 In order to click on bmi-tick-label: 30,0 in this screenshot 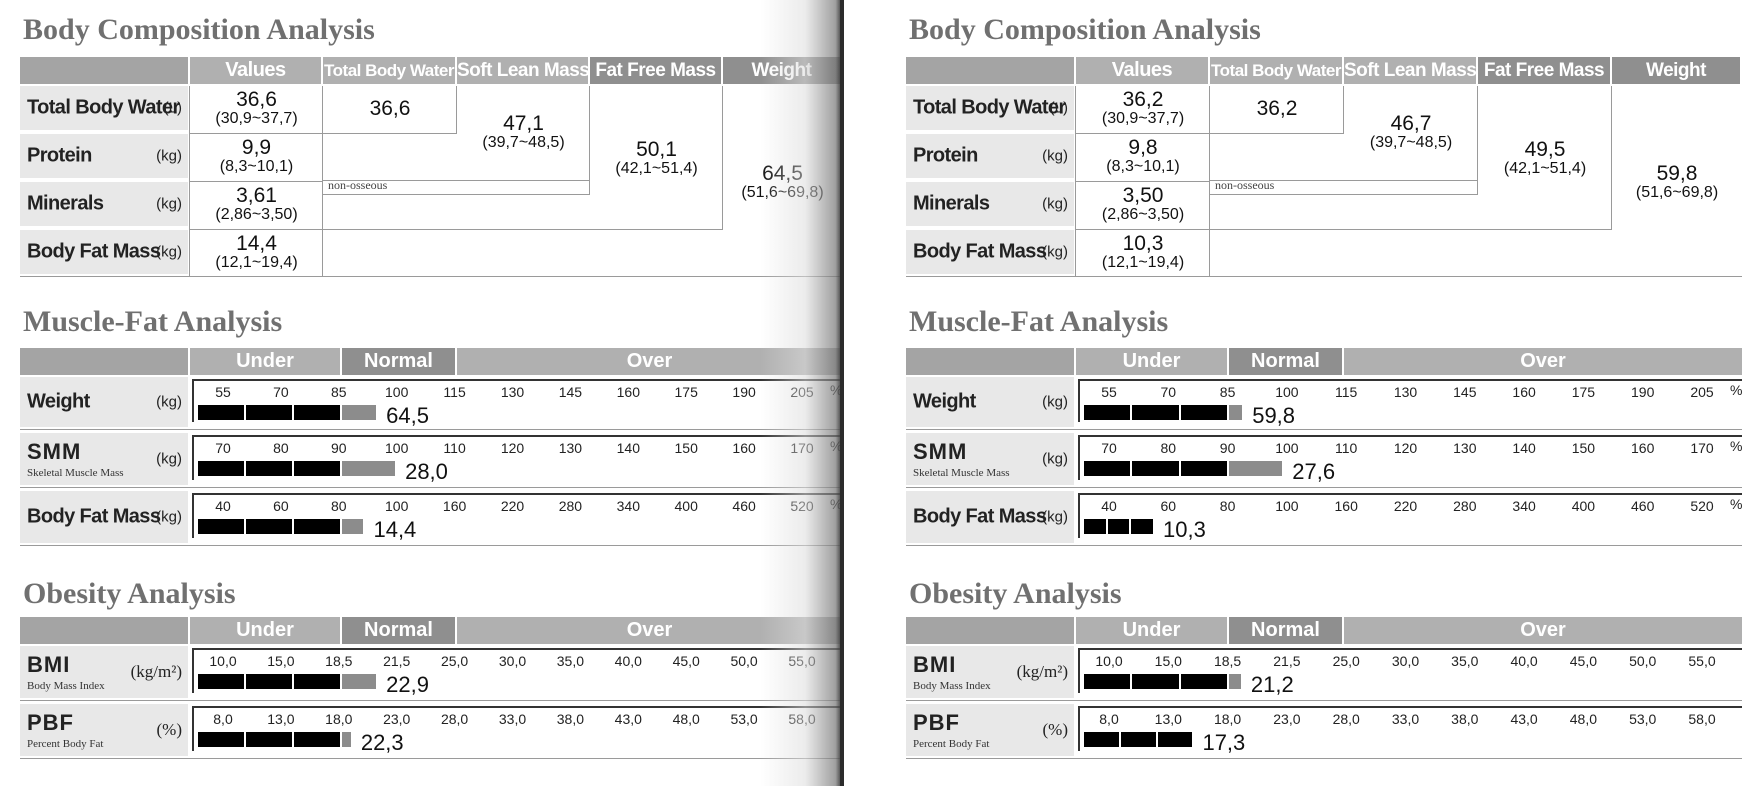, I will do `click(512, 661)`.